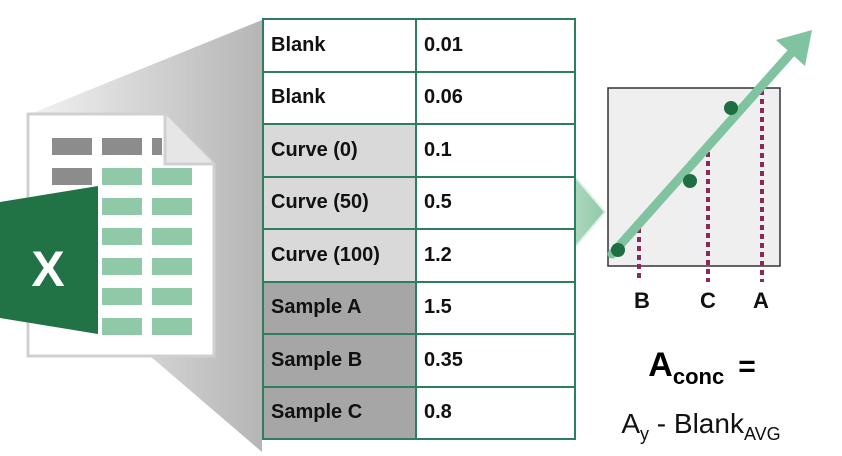  Describe the element at coordinates (339, 307) in the screenshot. I see `row-label: Sample A` at that location.